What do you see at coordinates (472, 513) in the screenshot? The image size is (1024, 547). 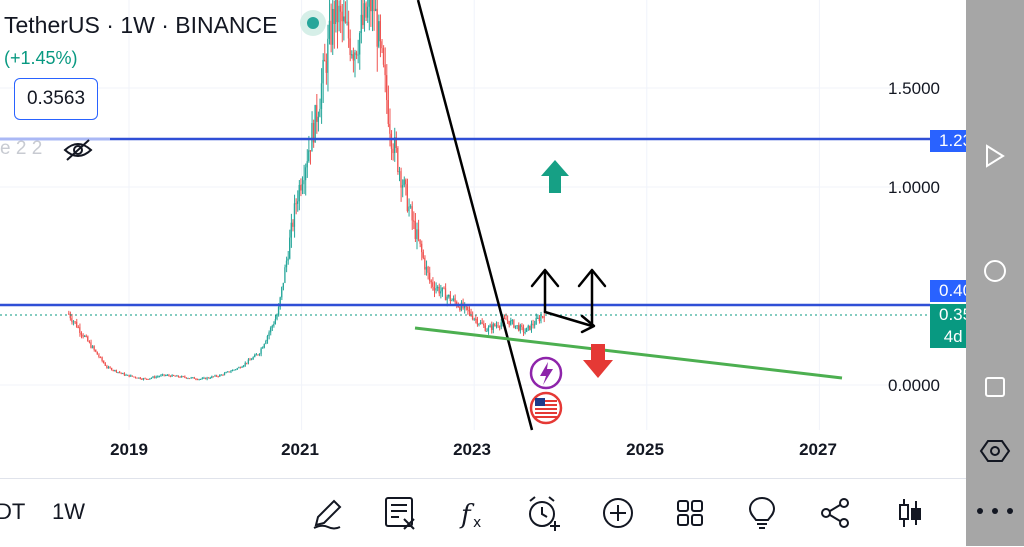 I see `function-icon: f x` at bounding box center [472, 513].